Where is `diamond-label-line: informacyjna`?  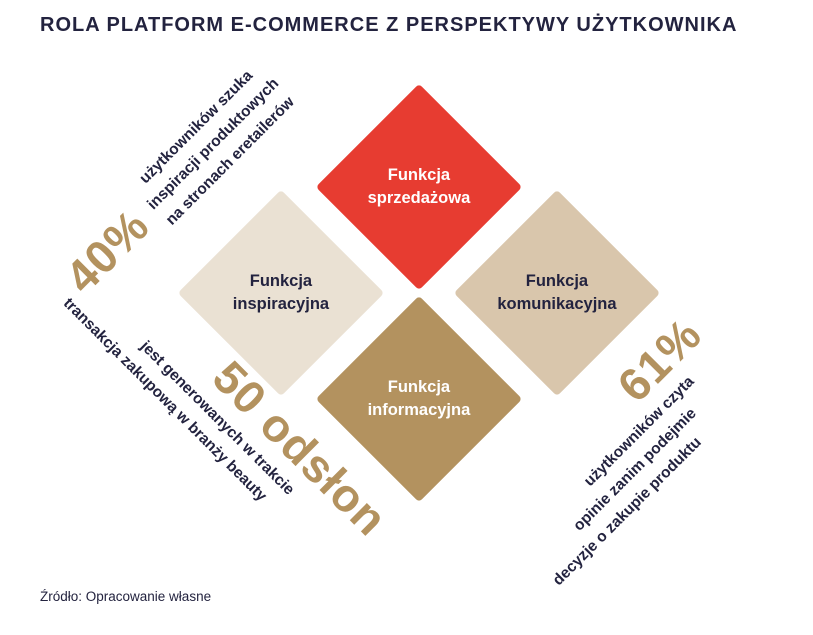
diamond-label-line: informacyjna is located at coordinates (419, 410).